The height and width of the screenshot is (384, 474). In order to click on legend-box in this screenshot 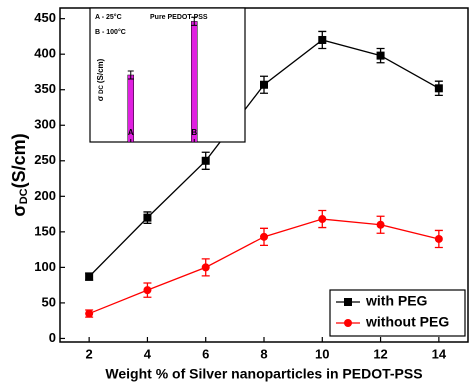, I will do `click(397, 313)`.